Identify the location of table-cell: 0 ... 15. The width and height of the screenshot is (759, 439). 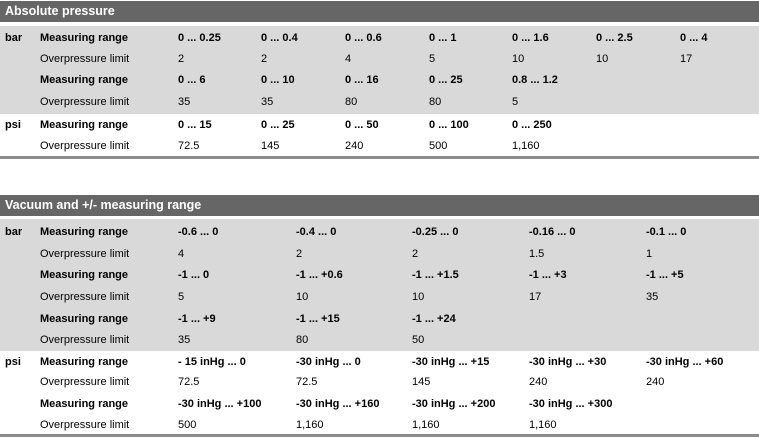
(195, 125).